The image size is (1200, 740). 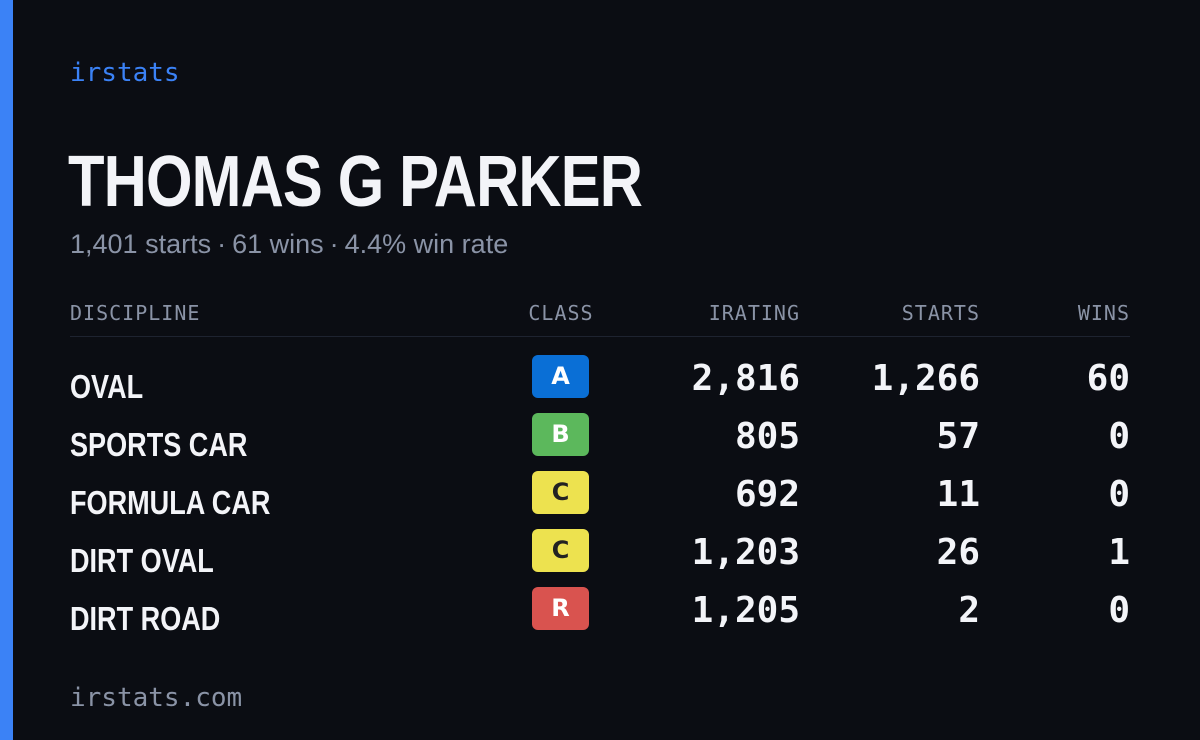 What do you see at coordinates (107, 386) in the screenshot?
I see `discipline-name: OVAL` at bounding box center [107, 386].